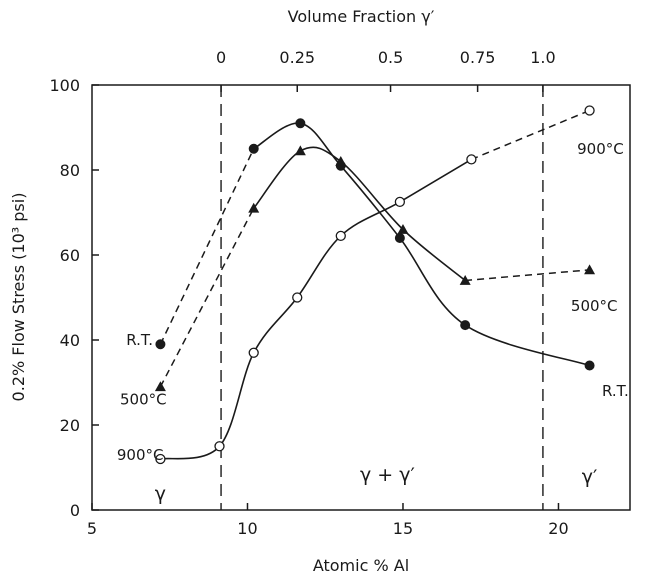 This screenshot has height=582, width=657. I want to click on y-tick-label: 40, so click(70, 340).